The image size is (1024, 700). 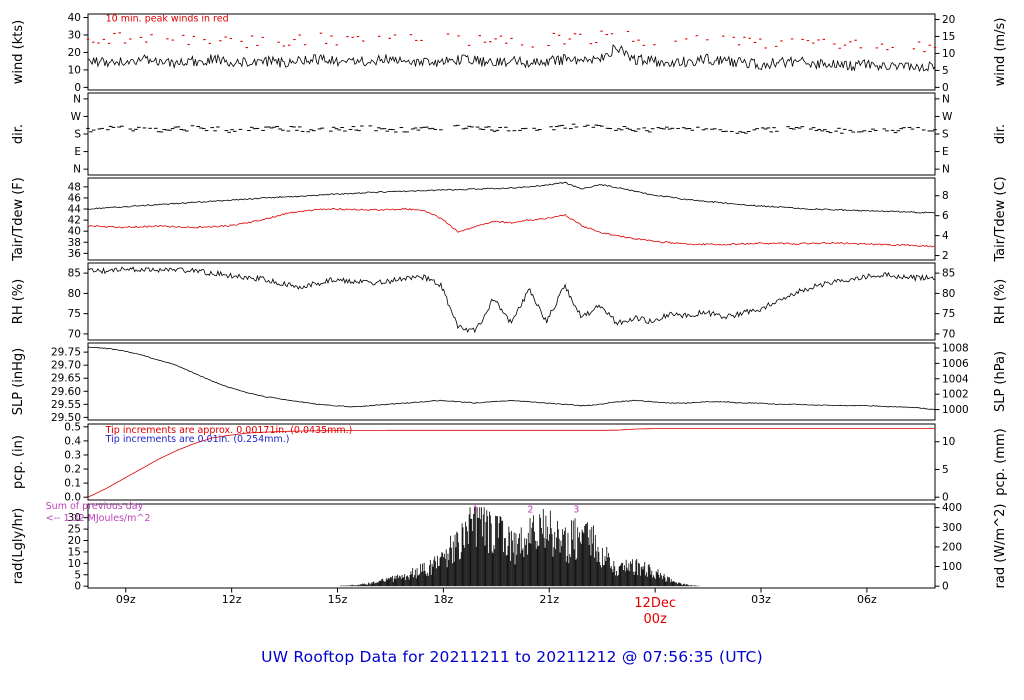 What do you see at coordinates (98, 518) in the screenshot?
I see `svg-text: <-- 1.32 MJoules/m^2` at bounding box center [98, 518].